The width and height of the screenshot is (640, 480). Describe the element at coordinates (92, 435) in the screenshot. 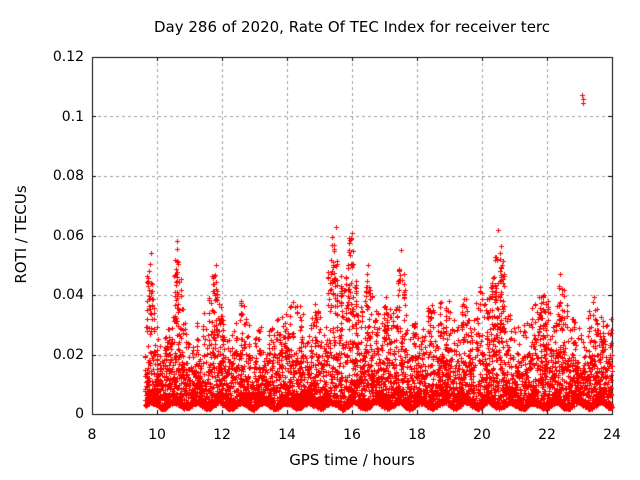

I see `x-tick-label: 8` at that location.